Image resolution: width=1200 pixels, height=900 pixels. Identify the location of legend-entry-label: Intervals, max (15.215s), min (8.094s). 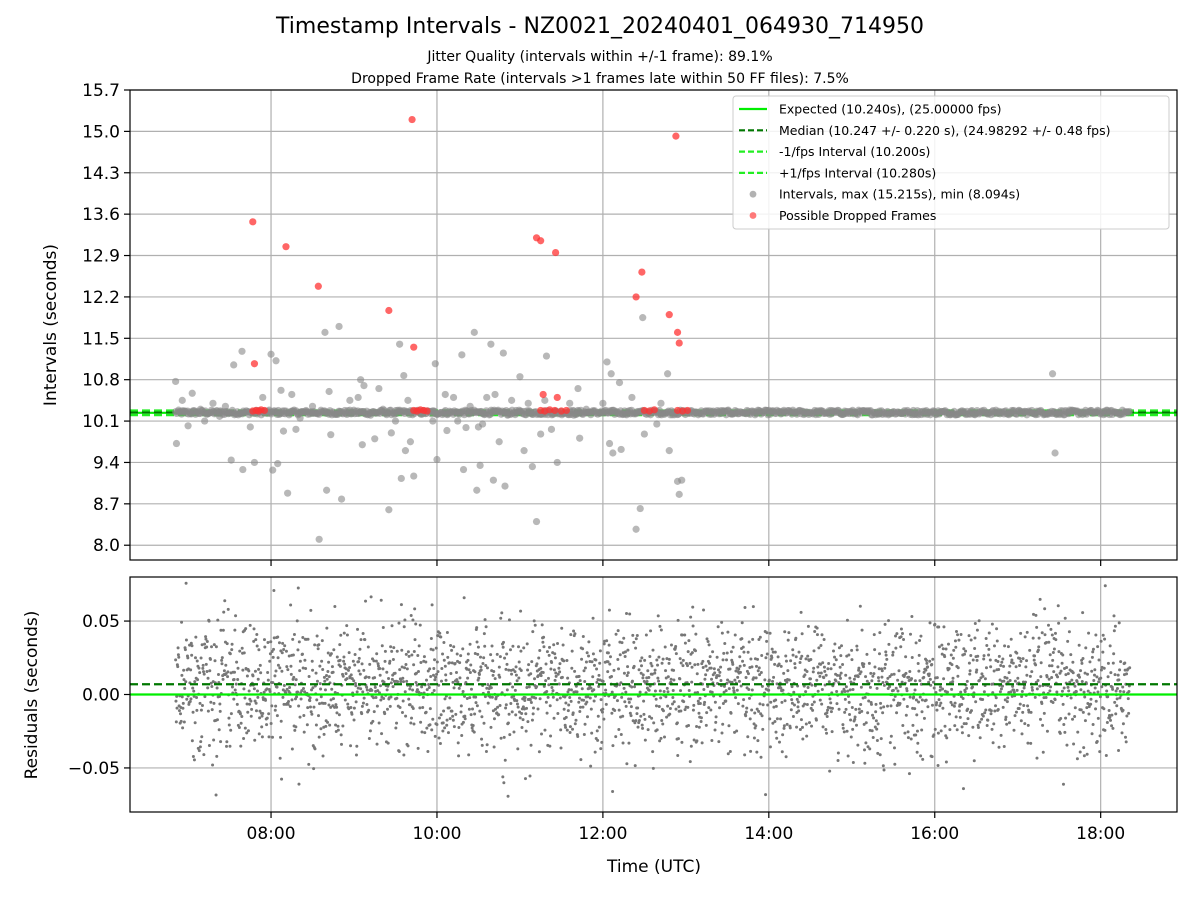
(899, 194).